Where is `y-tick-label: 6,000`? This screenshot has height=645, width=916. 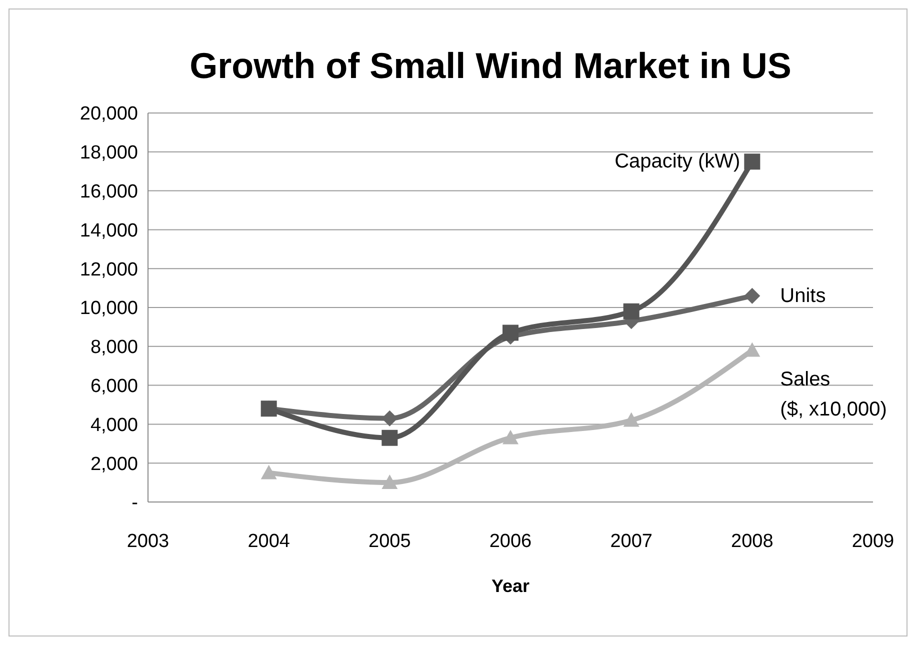 y-tick-label: 6,000 is located at coordinates (114, 386).